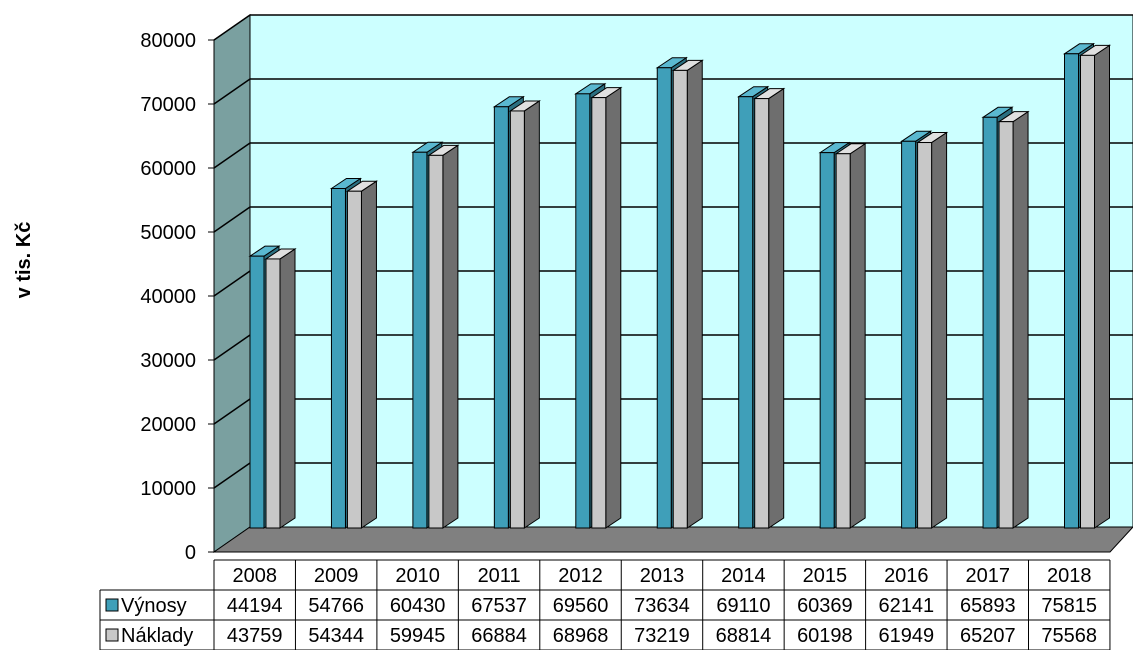  Describe the element at coordinates (606, 307) in the screenshot. I see `bar-naklady-2012` at that location.